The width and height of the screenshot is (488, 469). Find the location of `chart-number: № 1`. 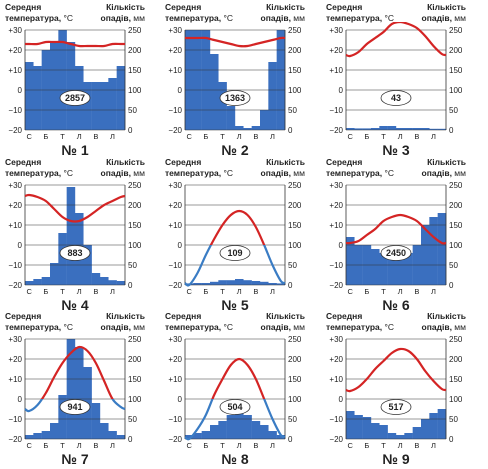

chart-number: № 1 is located at coordinates (74, 150).